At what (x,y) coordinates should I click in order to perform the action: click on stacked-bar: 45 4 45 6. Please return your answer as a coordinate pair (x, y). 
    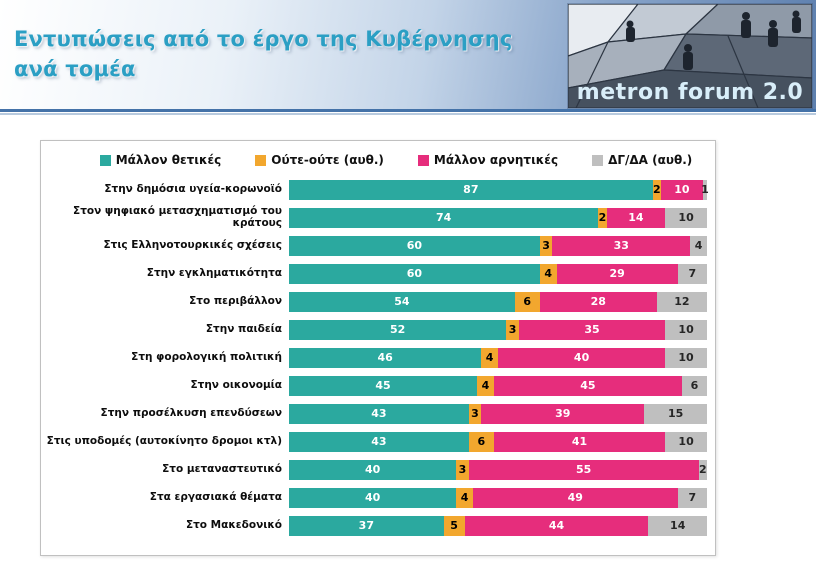
    Looking at the image, I should click on (498, 385).